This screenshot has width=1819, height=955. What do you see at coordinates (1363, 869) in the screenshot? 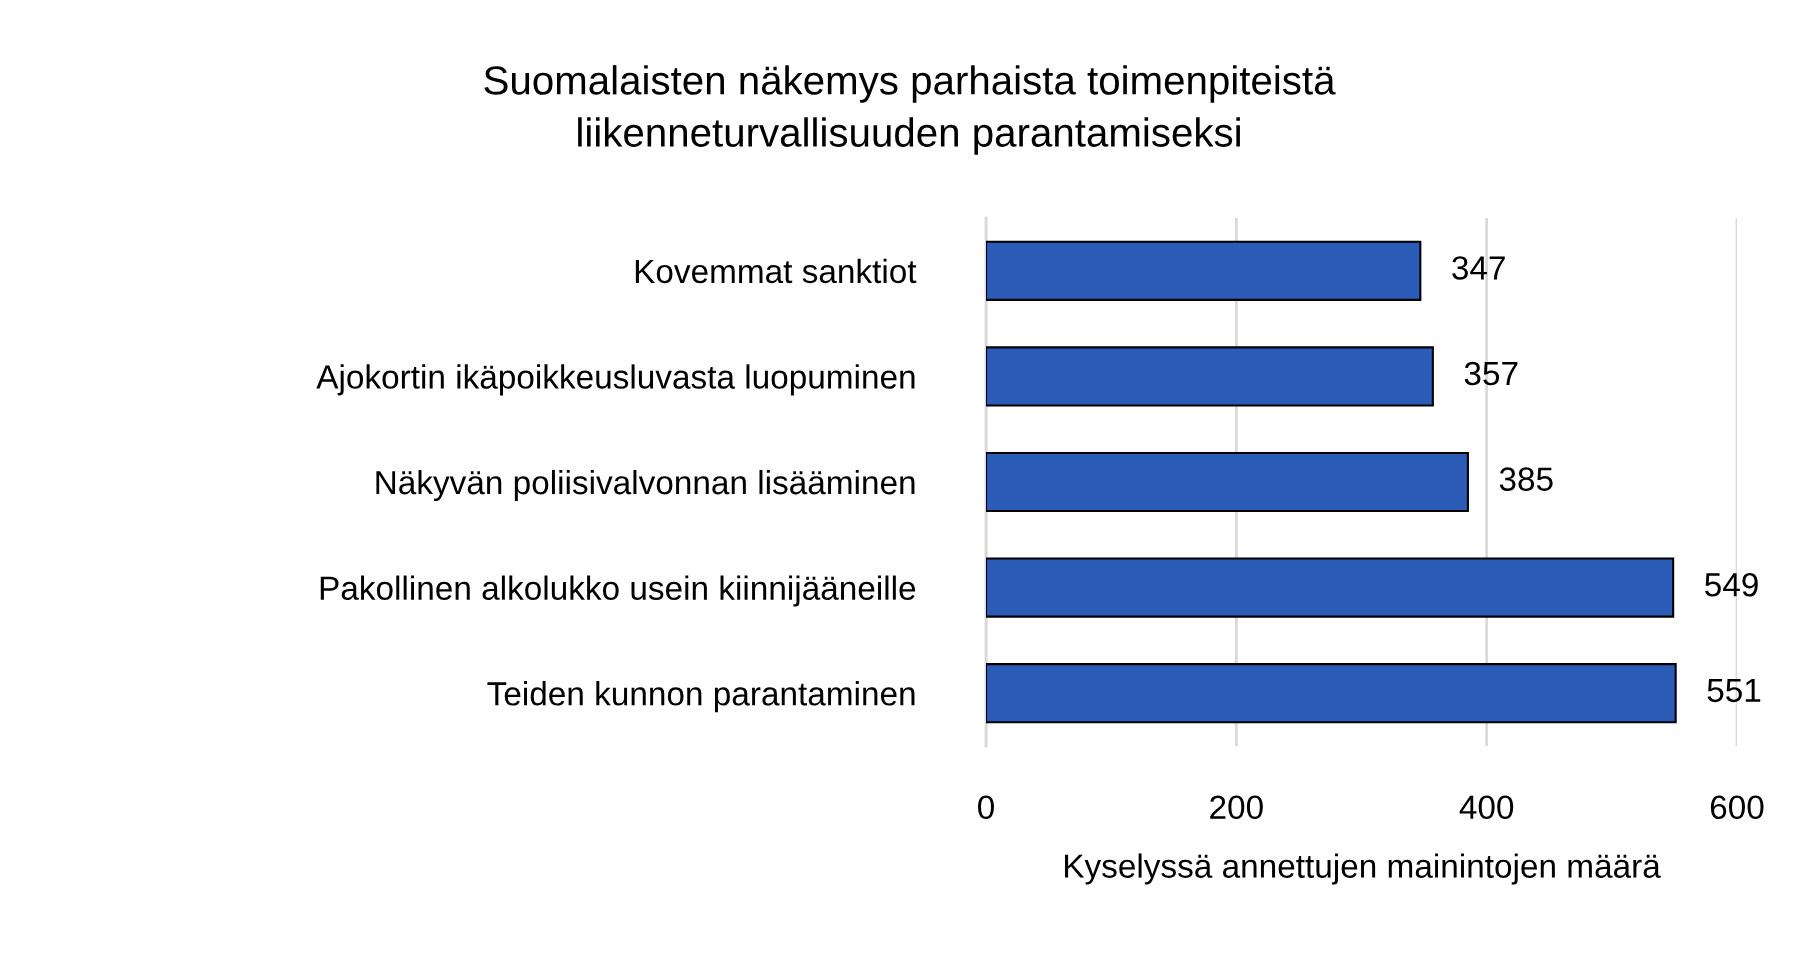
I see `x-axis-title: Kyselyssä annettujen mainintojen määrä` at bounding box center [1363, 869].